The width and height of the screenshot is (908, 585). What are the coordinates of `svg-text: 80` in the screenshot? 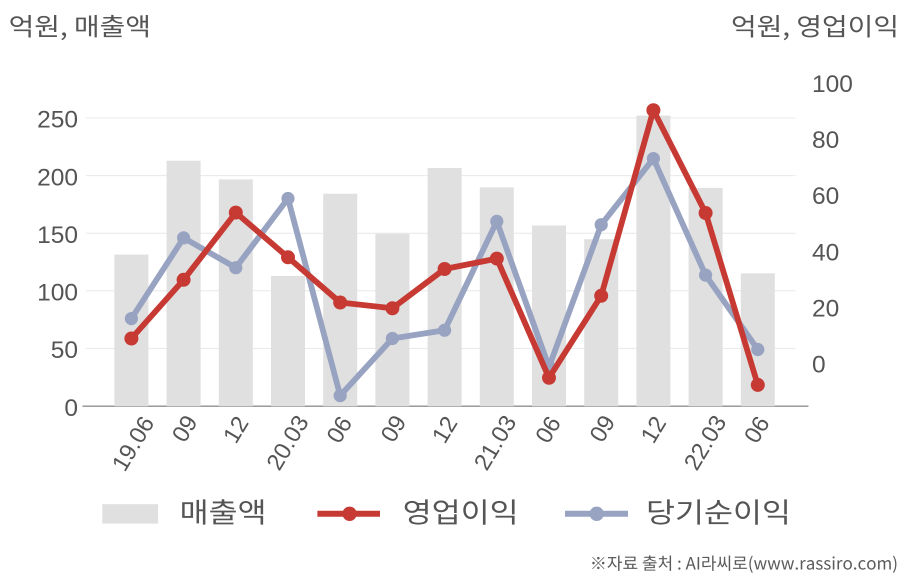 It's located at (825, 140).